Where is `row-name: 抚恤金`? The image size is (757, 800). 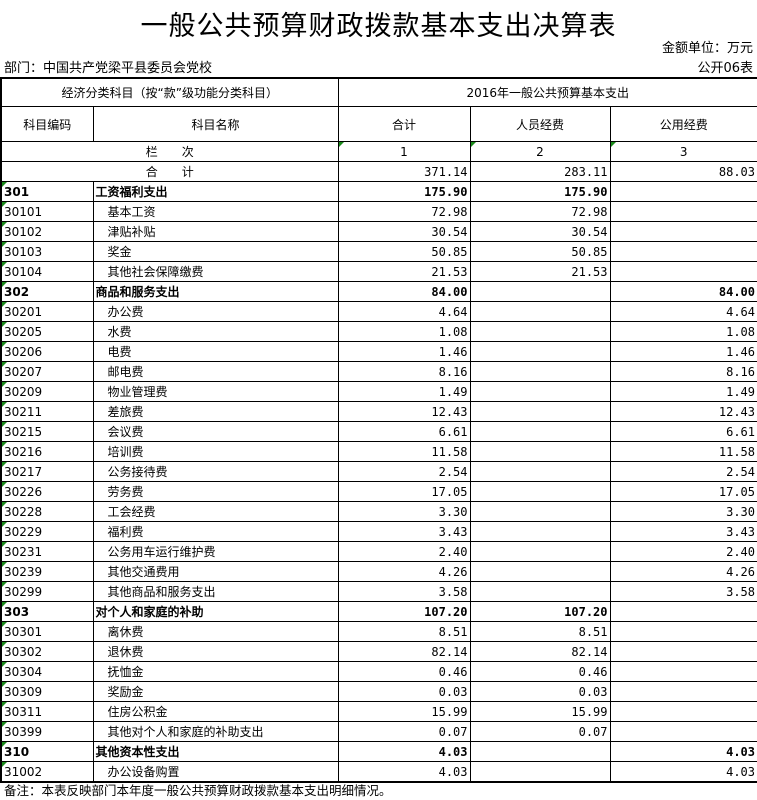
row-name: 抚恤金 is located at coordinates (215, 671).